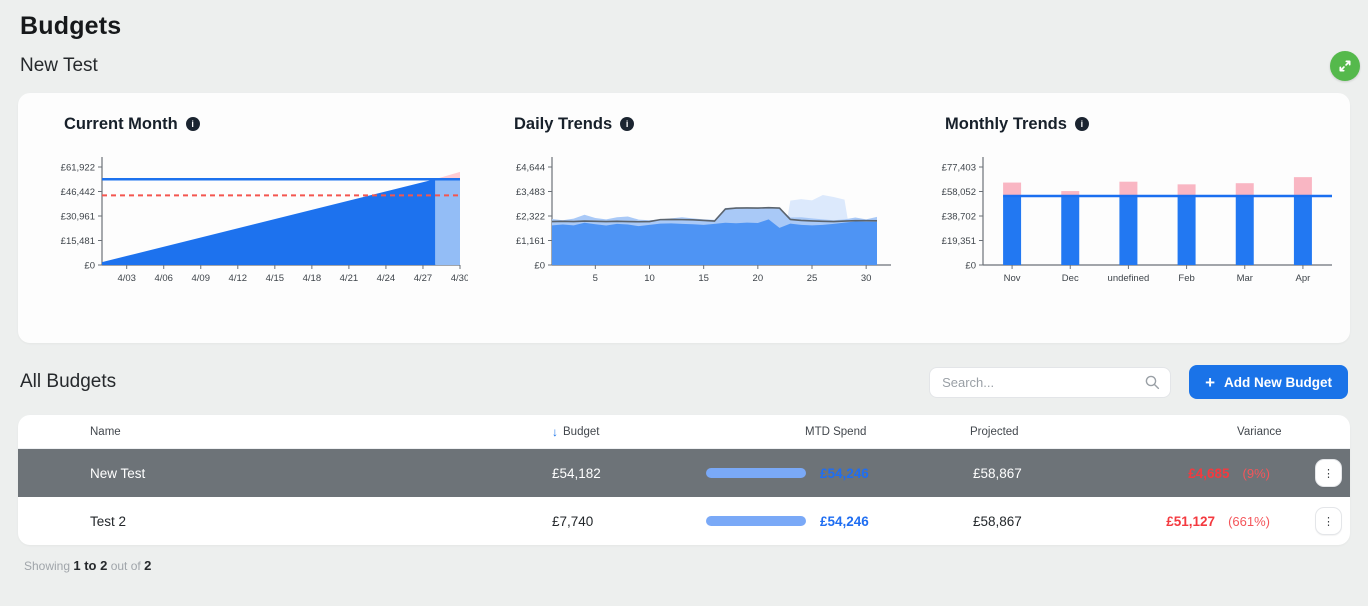  What do you see at coordinates (1152, 382) in the screenshot?
I see `search-icon` at bounding box center [1152, 382].